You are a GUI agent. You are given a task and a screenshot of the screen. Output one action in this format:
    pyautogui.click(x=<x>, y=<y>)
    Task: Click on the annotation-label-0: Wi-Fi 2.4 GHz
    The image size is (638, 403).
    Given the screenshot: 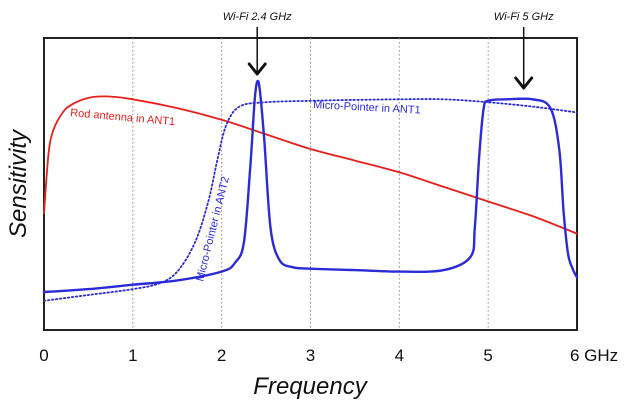 What is the action you would take?
    pyautogui.click(x=257, y=17)
    